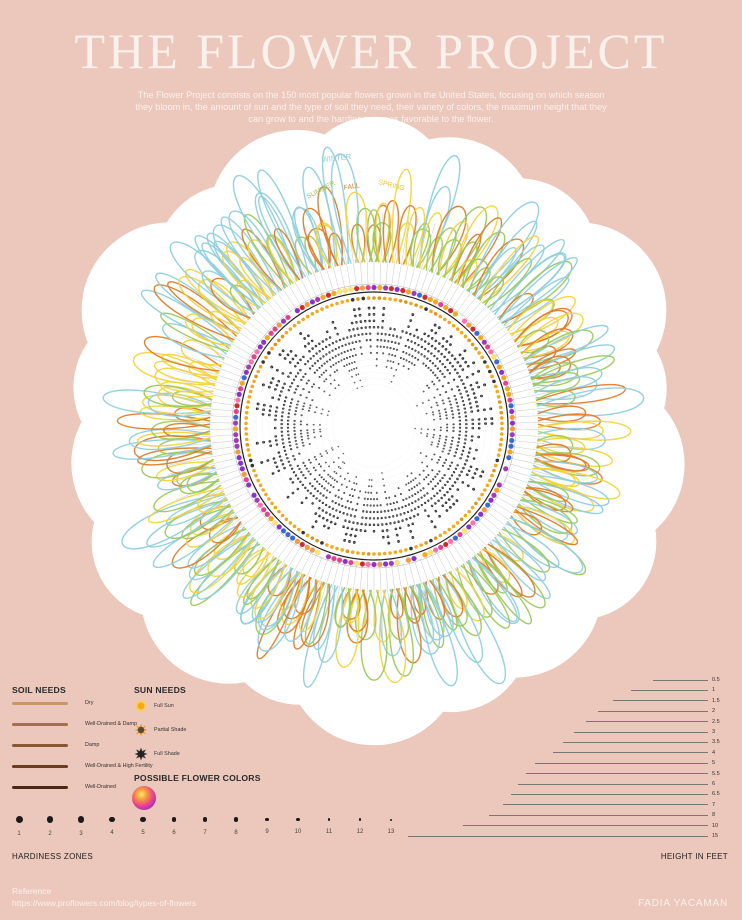 The height and width of the screenshot is (920, 742). What do you see at coordinates (52, 856) in the screenshot?
I see `hardiness-zones-title: HARDINESS ZONES` at bounding box center [52, 856].